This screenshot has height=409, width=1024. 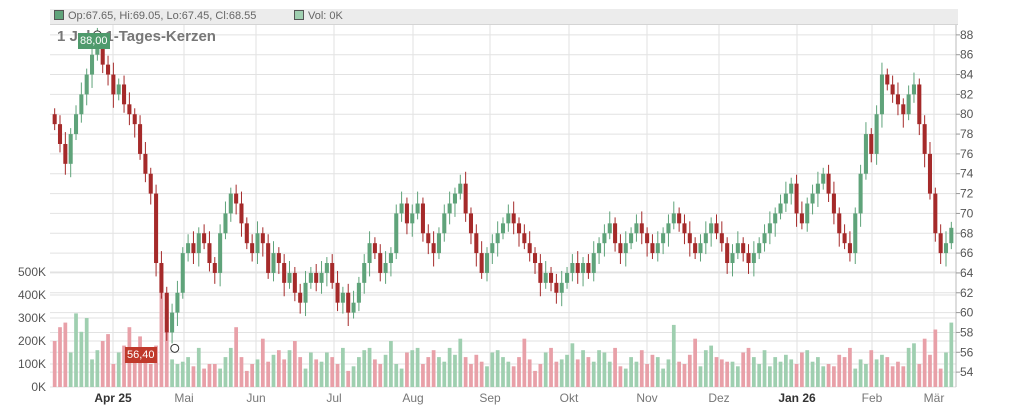 I want to click on ohlc-text: Op:67.65, Hi:69.05, Lo:67.45, Cl:68.55, so click(x=162, y=16).